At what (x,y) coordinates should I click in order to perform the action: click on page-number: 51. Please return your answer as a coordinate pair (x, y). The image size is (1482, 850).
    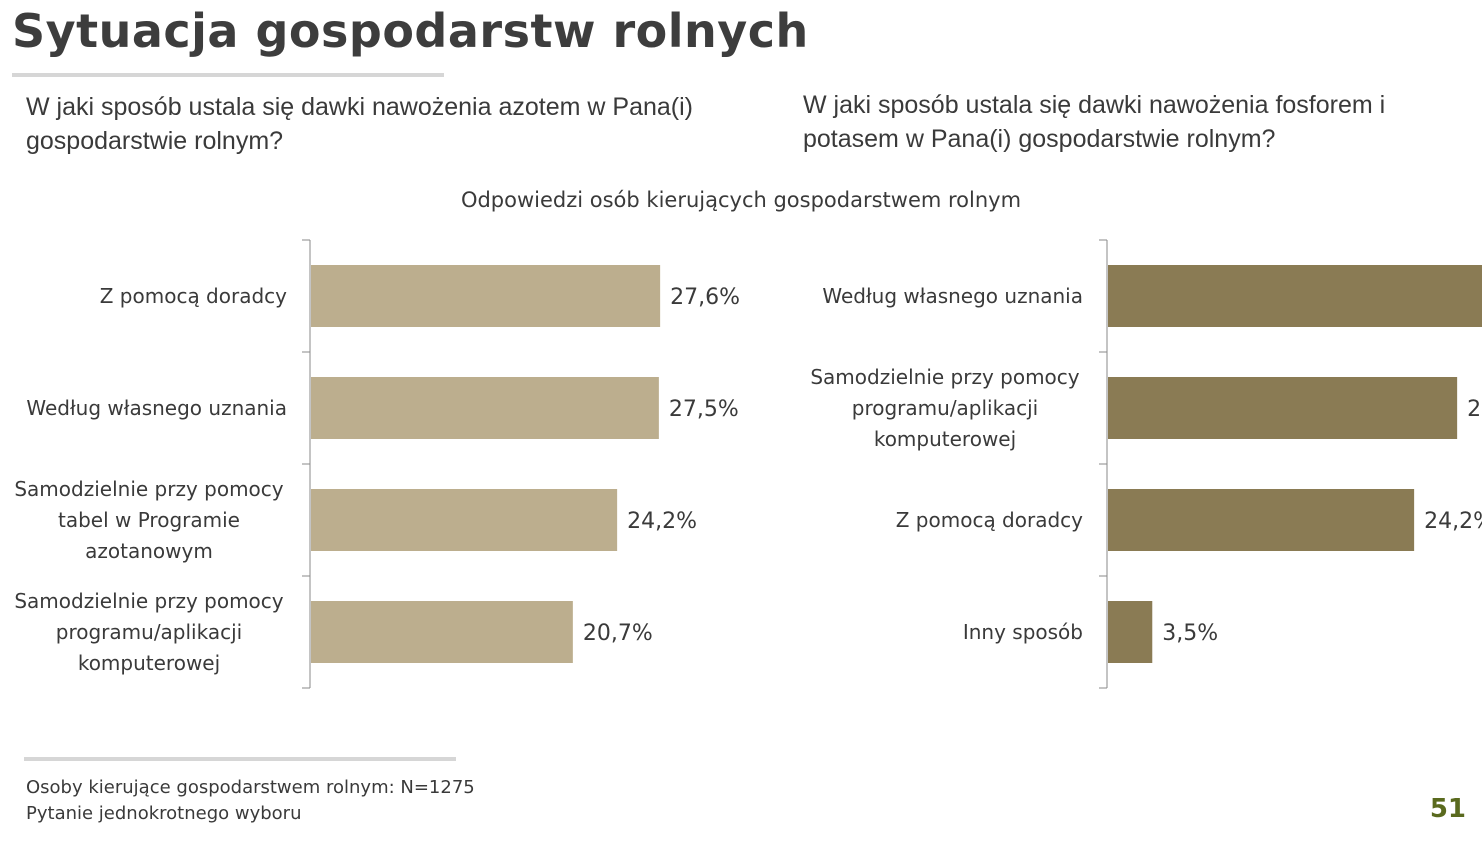
    Looking at the image, I should click on (1447, 809).